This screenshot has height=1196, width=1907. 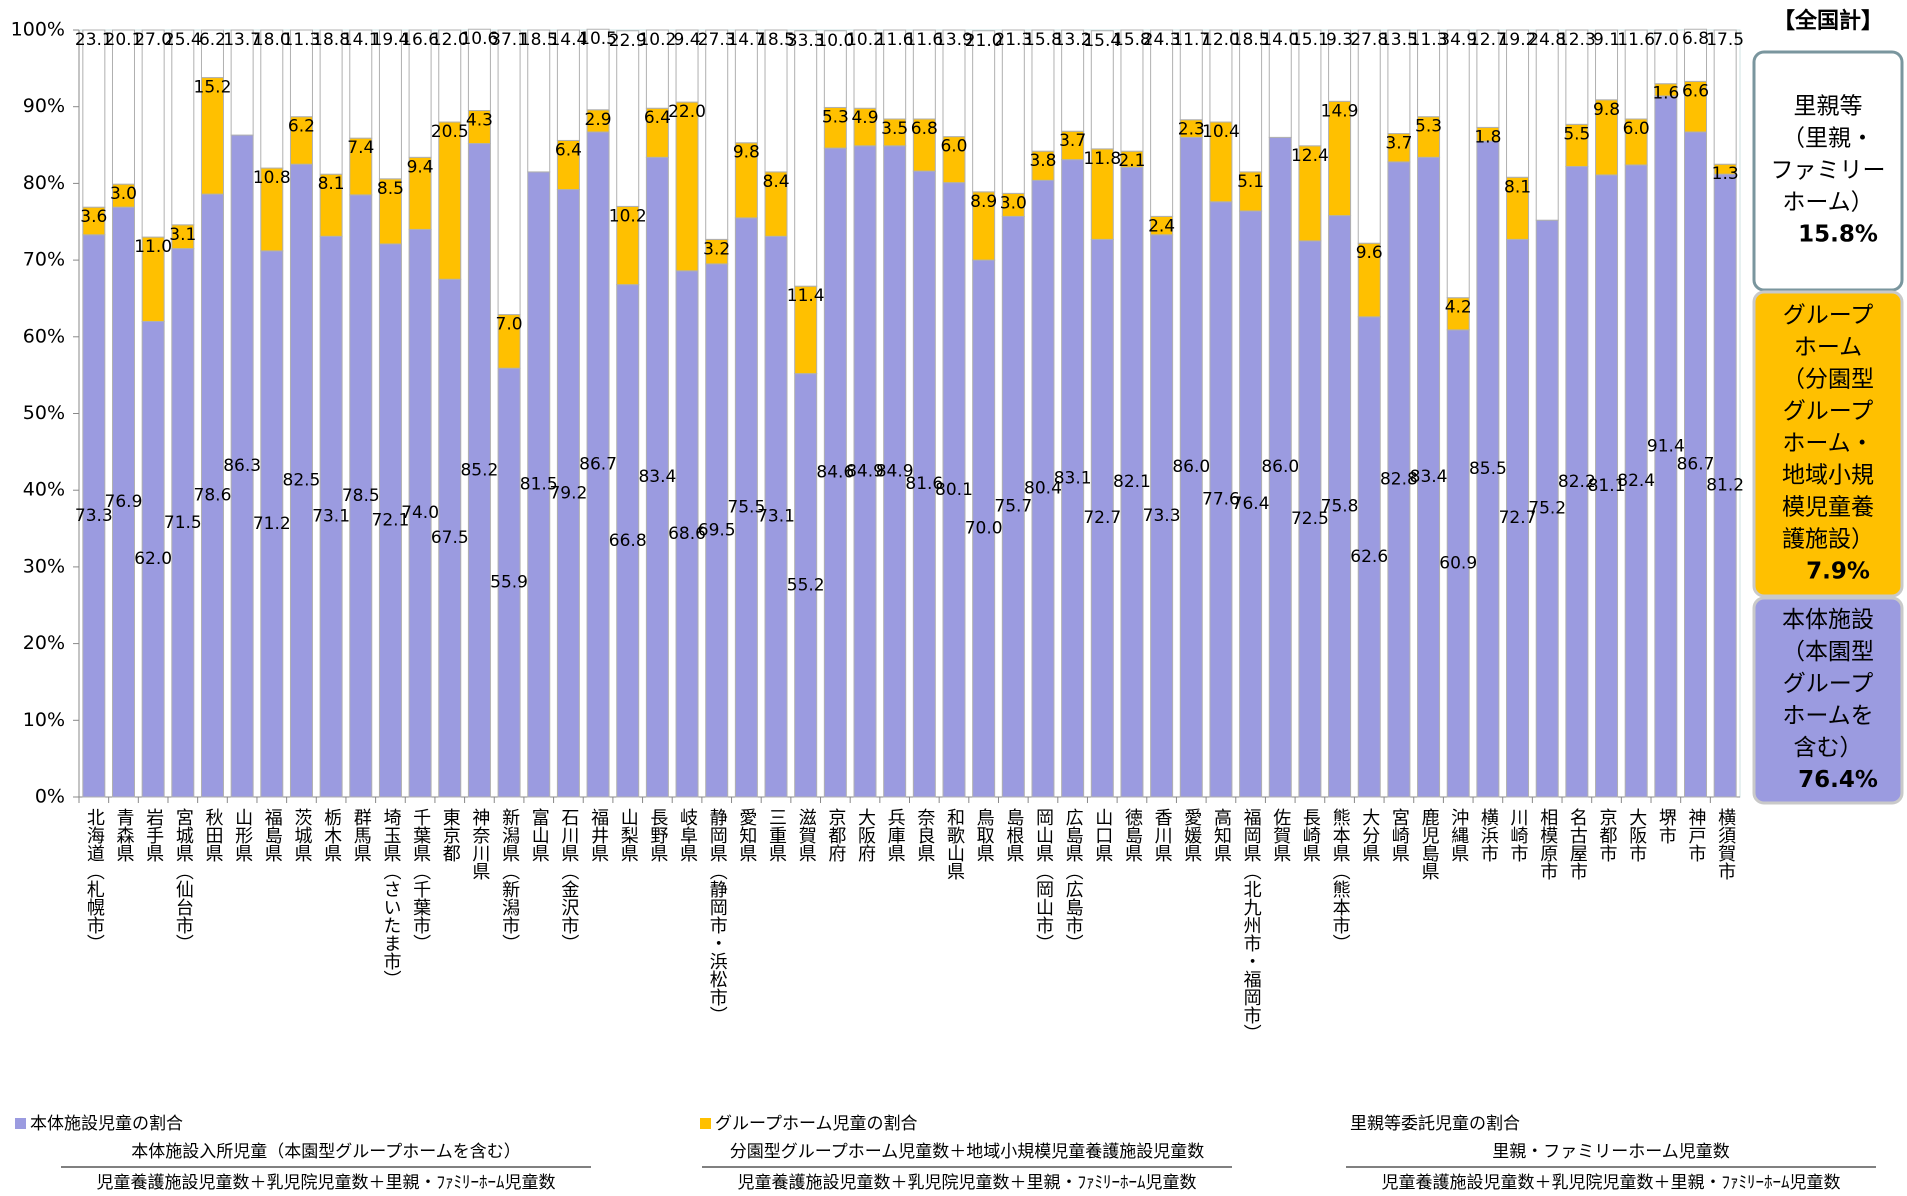 What do you see at coordinates (213, 496) in the screenshot?
I see `data-label: 78.6` at bounding box center [213, 496].